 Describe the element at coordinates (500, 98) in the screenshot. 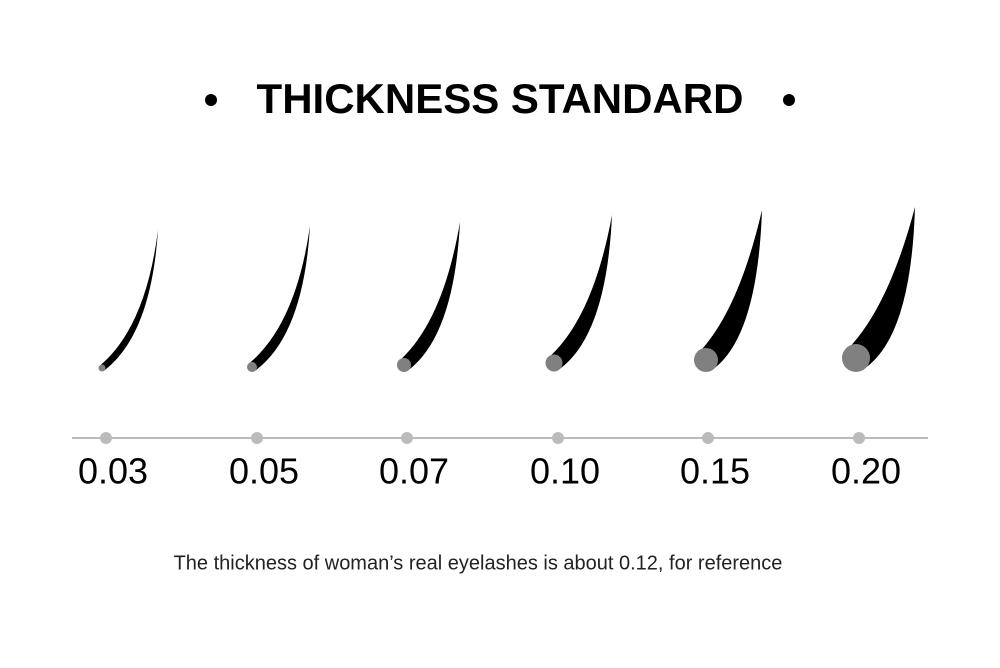

I see `title: THICKNESS STANDARD` at that location.